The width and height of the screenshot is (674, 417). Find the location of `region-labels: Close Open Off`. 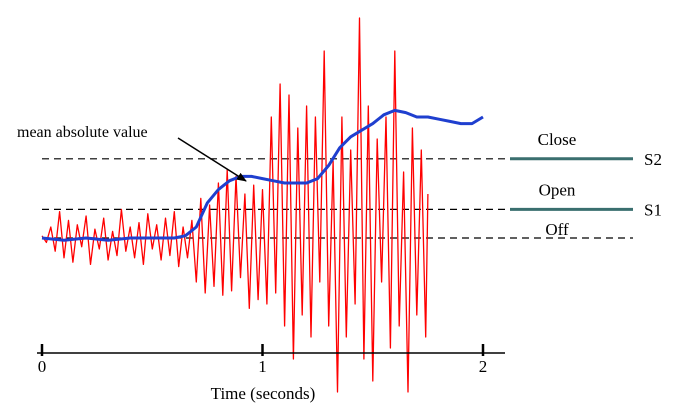

region-labels: Close Open Off is located at coordinates (557, 184).